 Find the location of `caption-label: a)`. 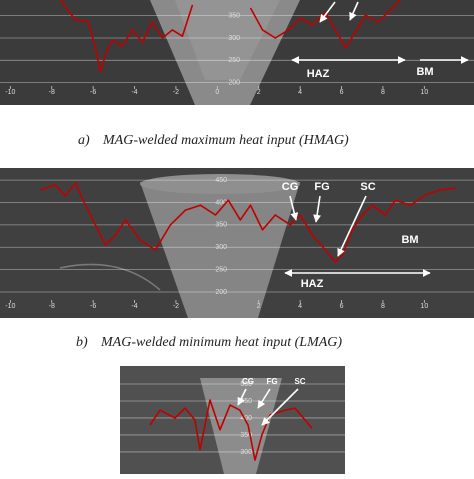

caption-label: a) is located at coordinates (84, 140).